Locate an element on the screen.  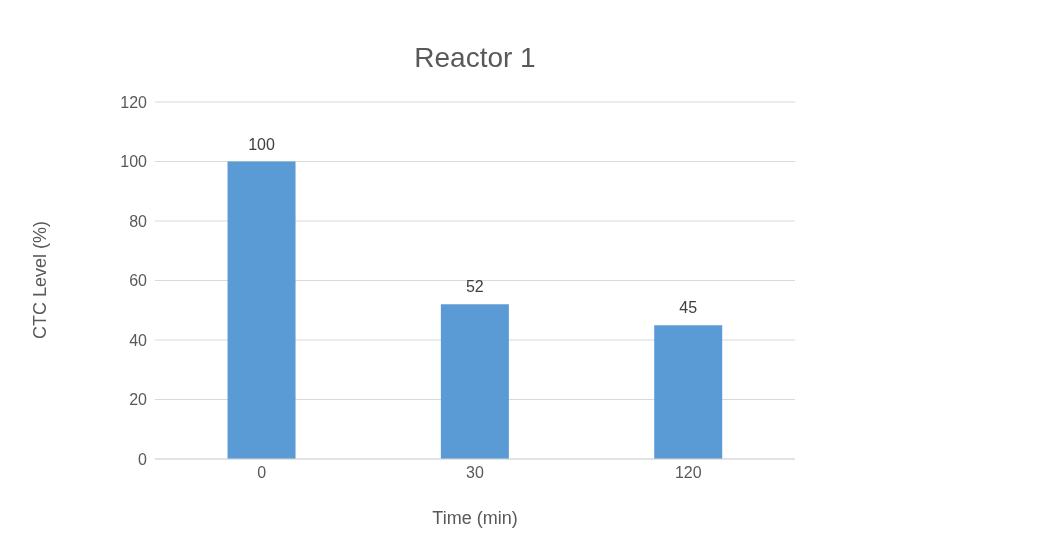
y-tick-label: 60 is located at coordinates (138, 281).